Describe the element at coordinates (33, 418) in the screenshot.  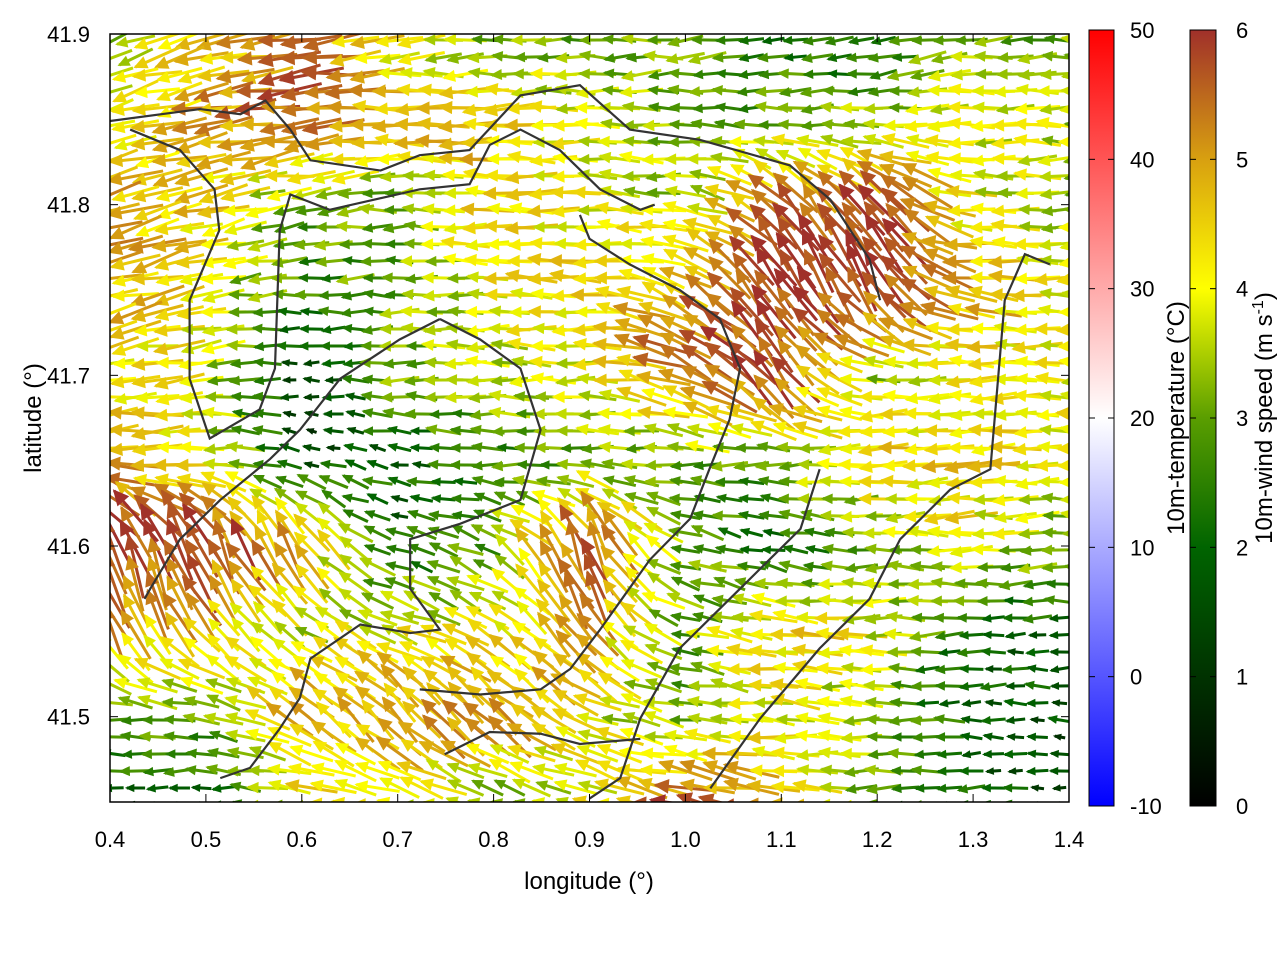
I see `y-axis-label: latitude (°)` at that location.